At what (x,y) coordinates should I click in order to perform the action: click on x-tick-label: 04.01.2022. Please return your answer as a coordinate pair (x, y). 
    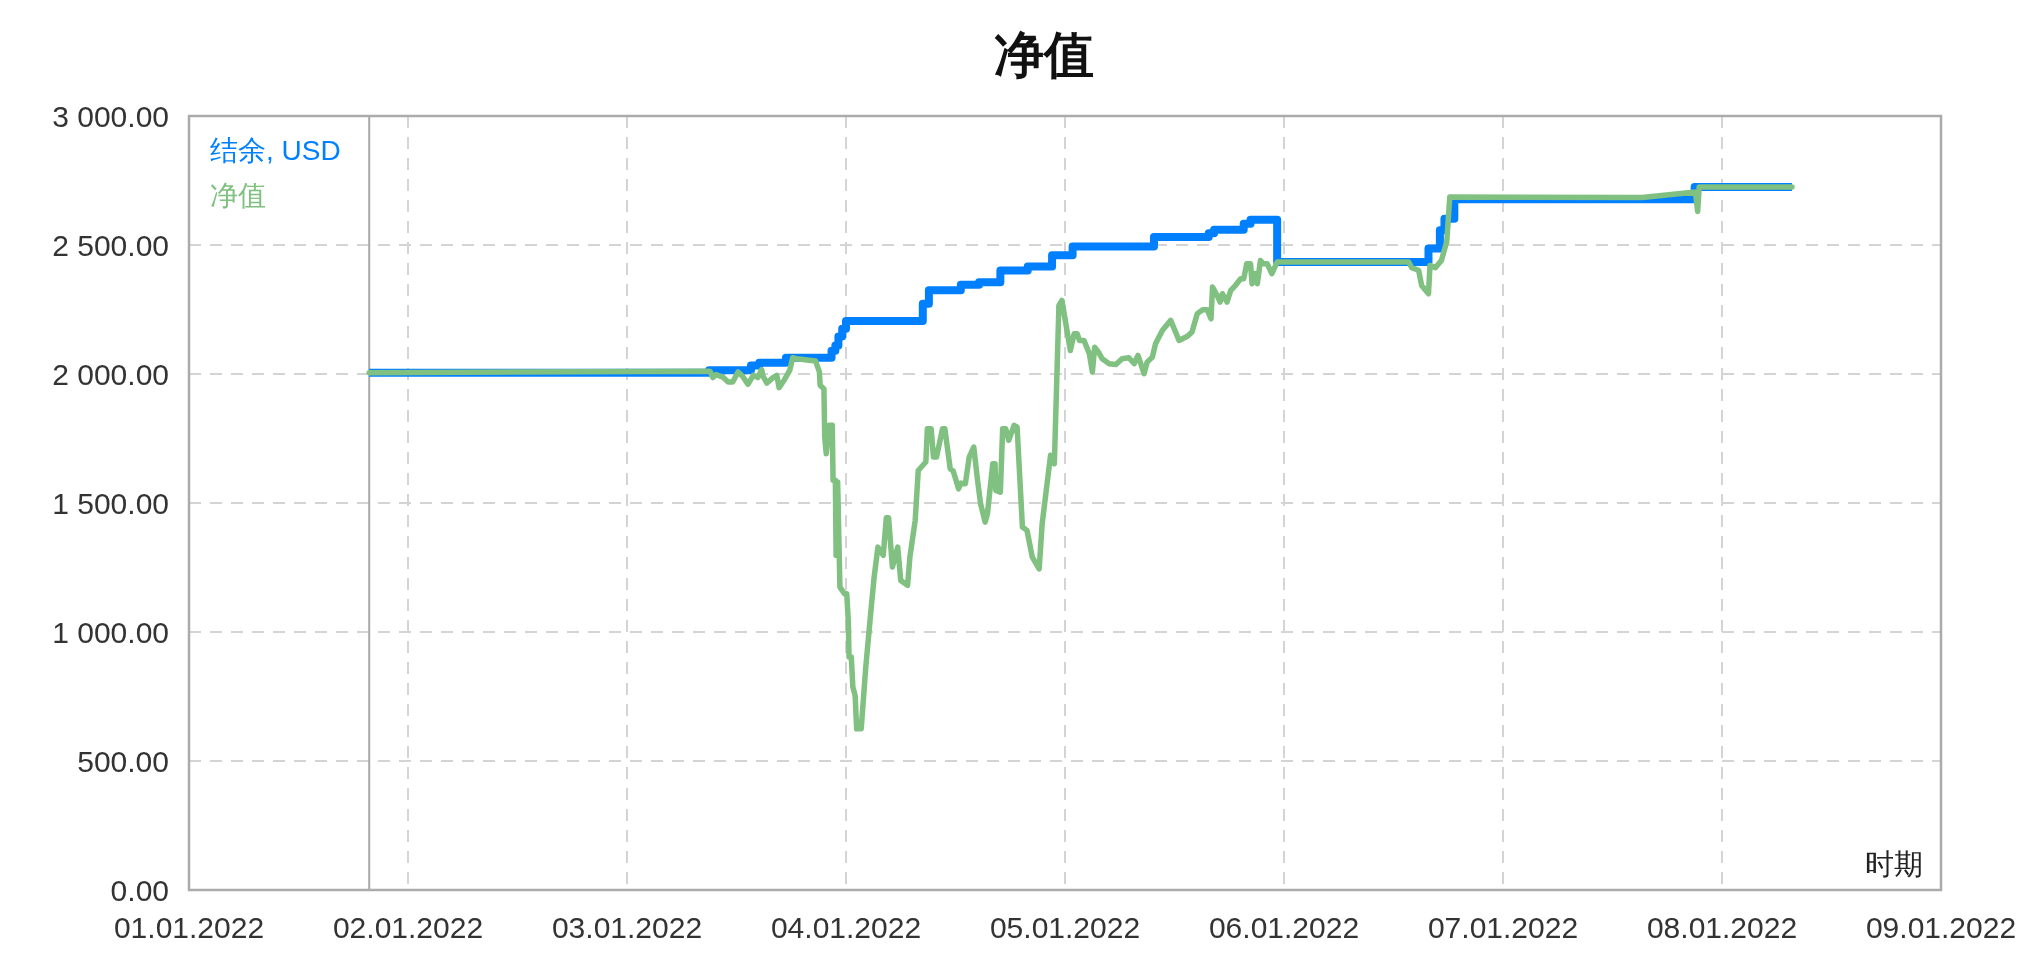
    Looking at the image, I should click on (846, 927).